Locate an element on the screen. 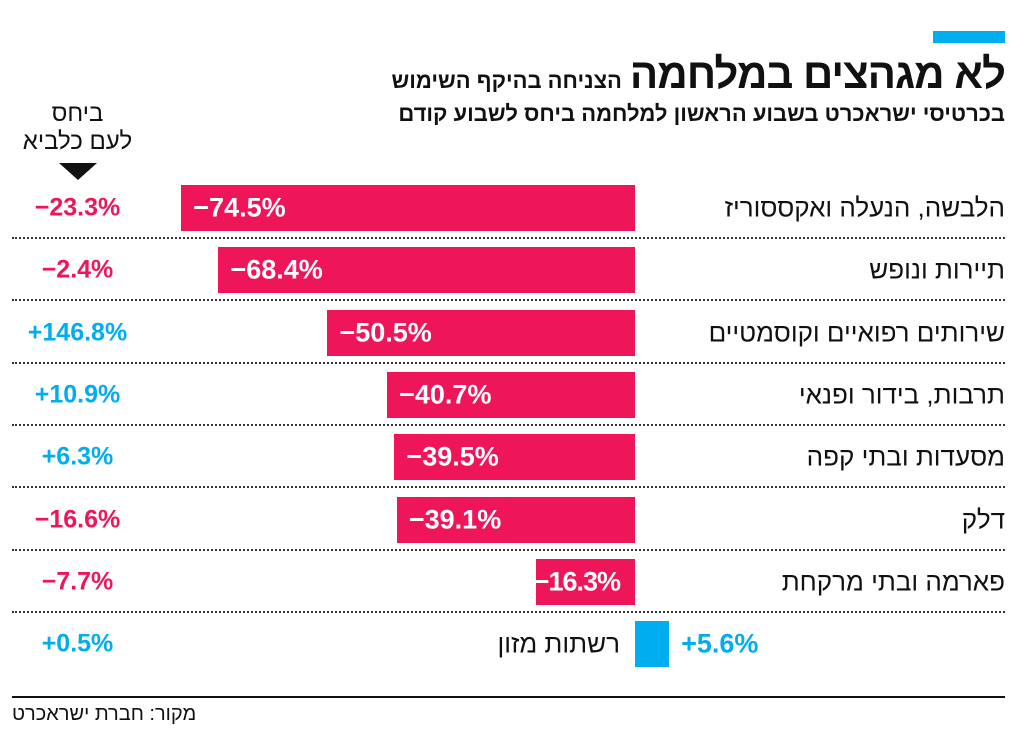 The image size is (1024, 738). bar-value-label: −39.5% is located at coordinates (452, 456).